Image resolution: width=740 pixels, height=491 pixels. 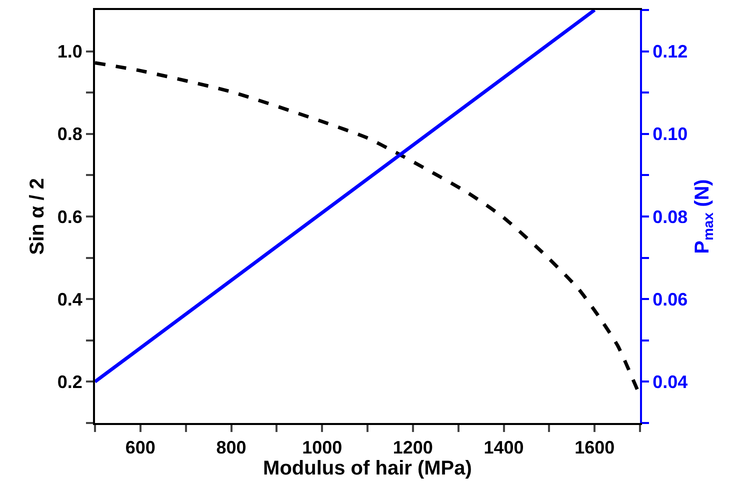 I want to click on y-tick-label: 0.4, so click(x=69, y=299).